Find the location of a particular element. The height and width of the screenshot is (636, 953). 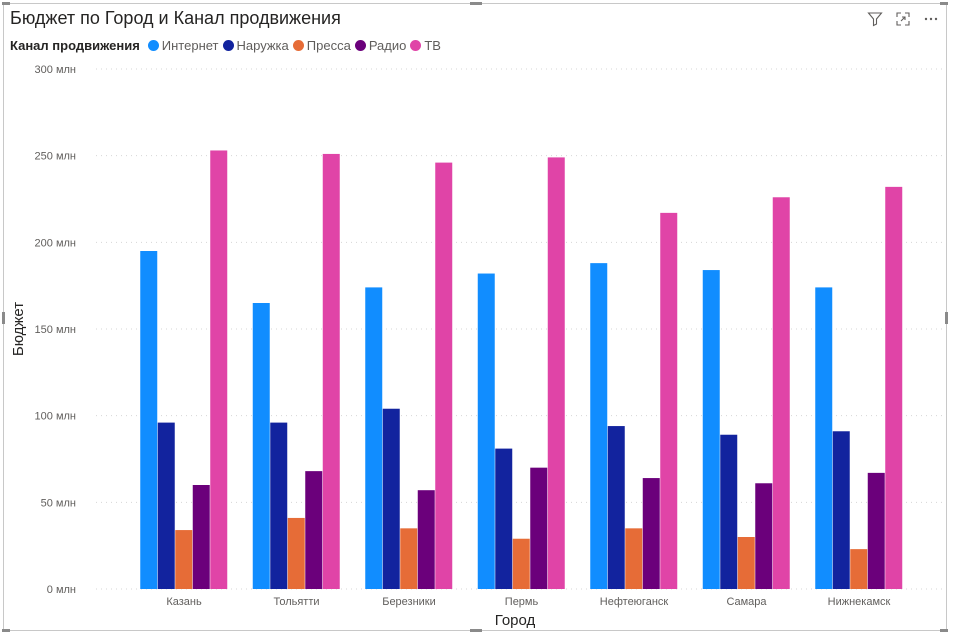

y-tick-label: 100 млн is located at coordinates (55, 417).